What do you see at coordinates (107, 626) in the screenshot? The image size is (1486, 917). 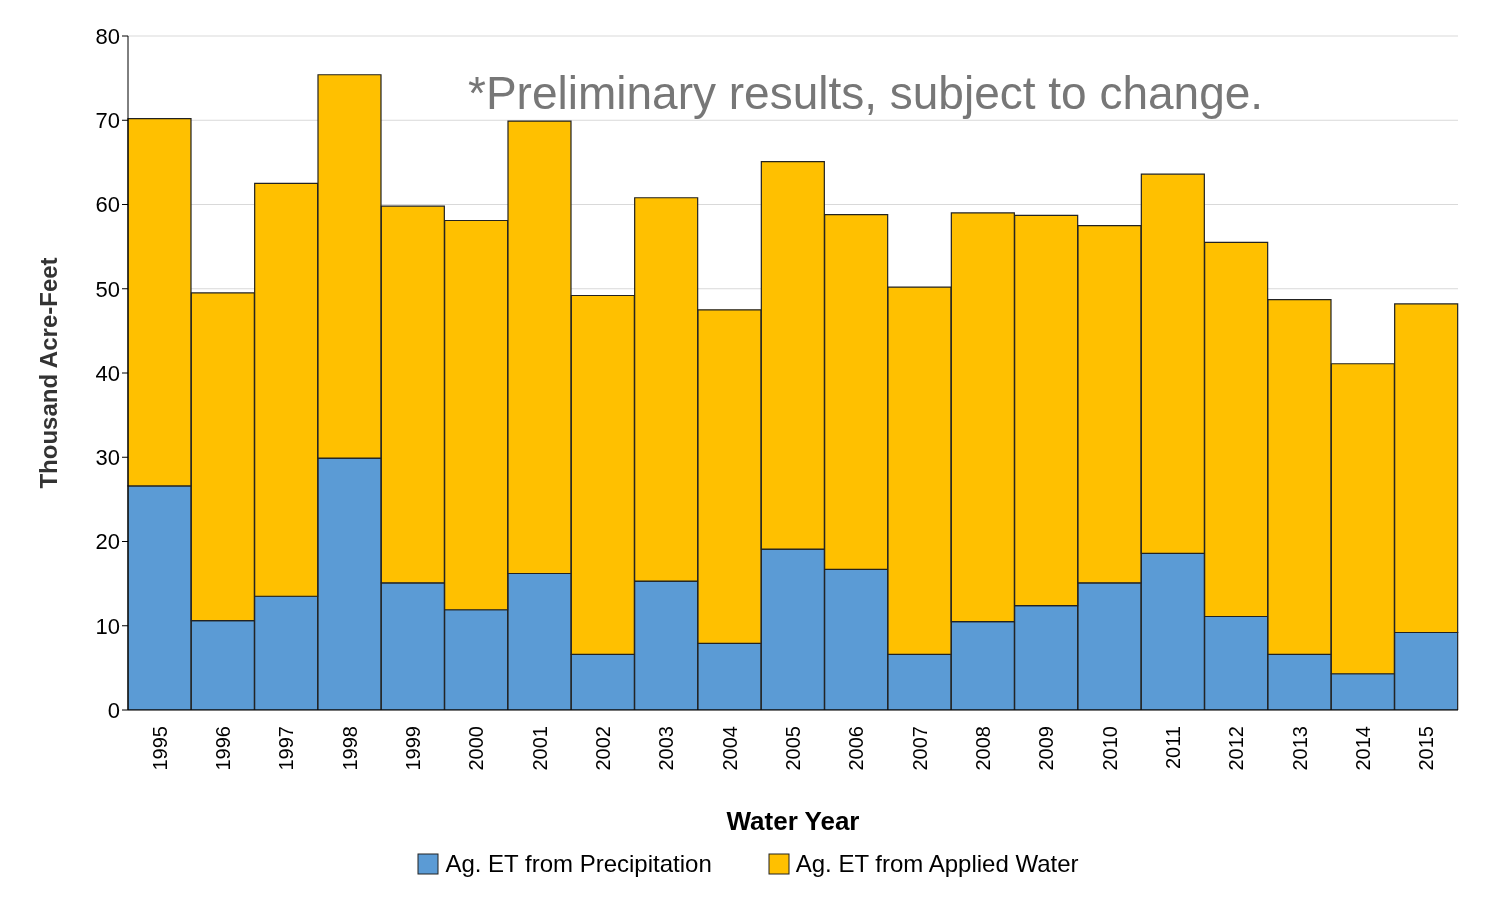 I see `y-tick-label: 10` at bounding box center [107, 626].